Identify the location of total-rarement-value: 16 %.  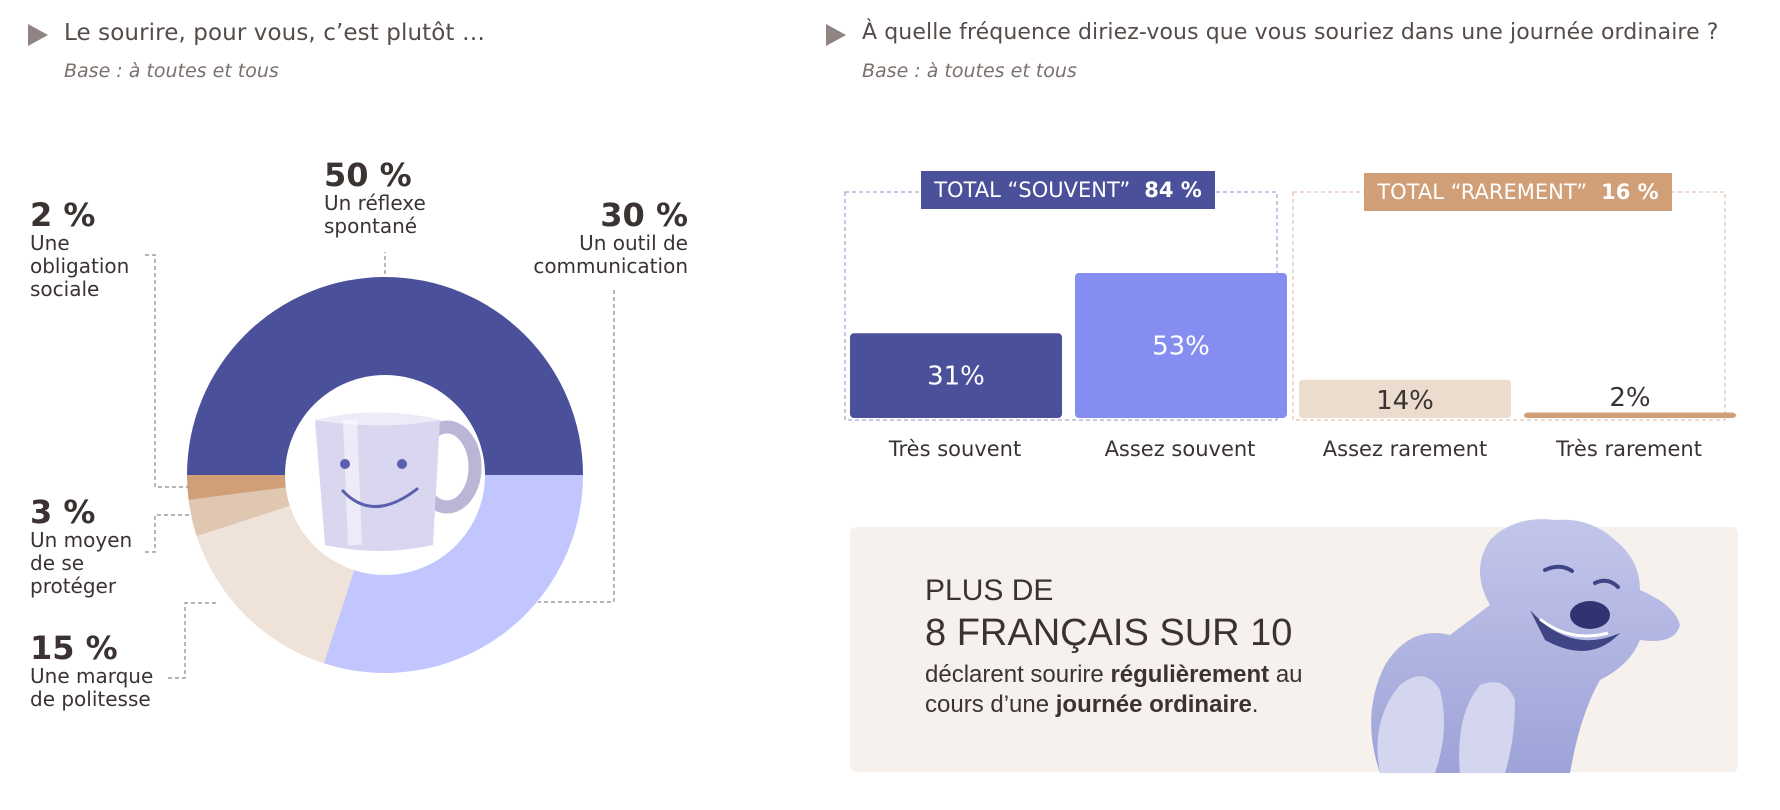
(1630, 192).